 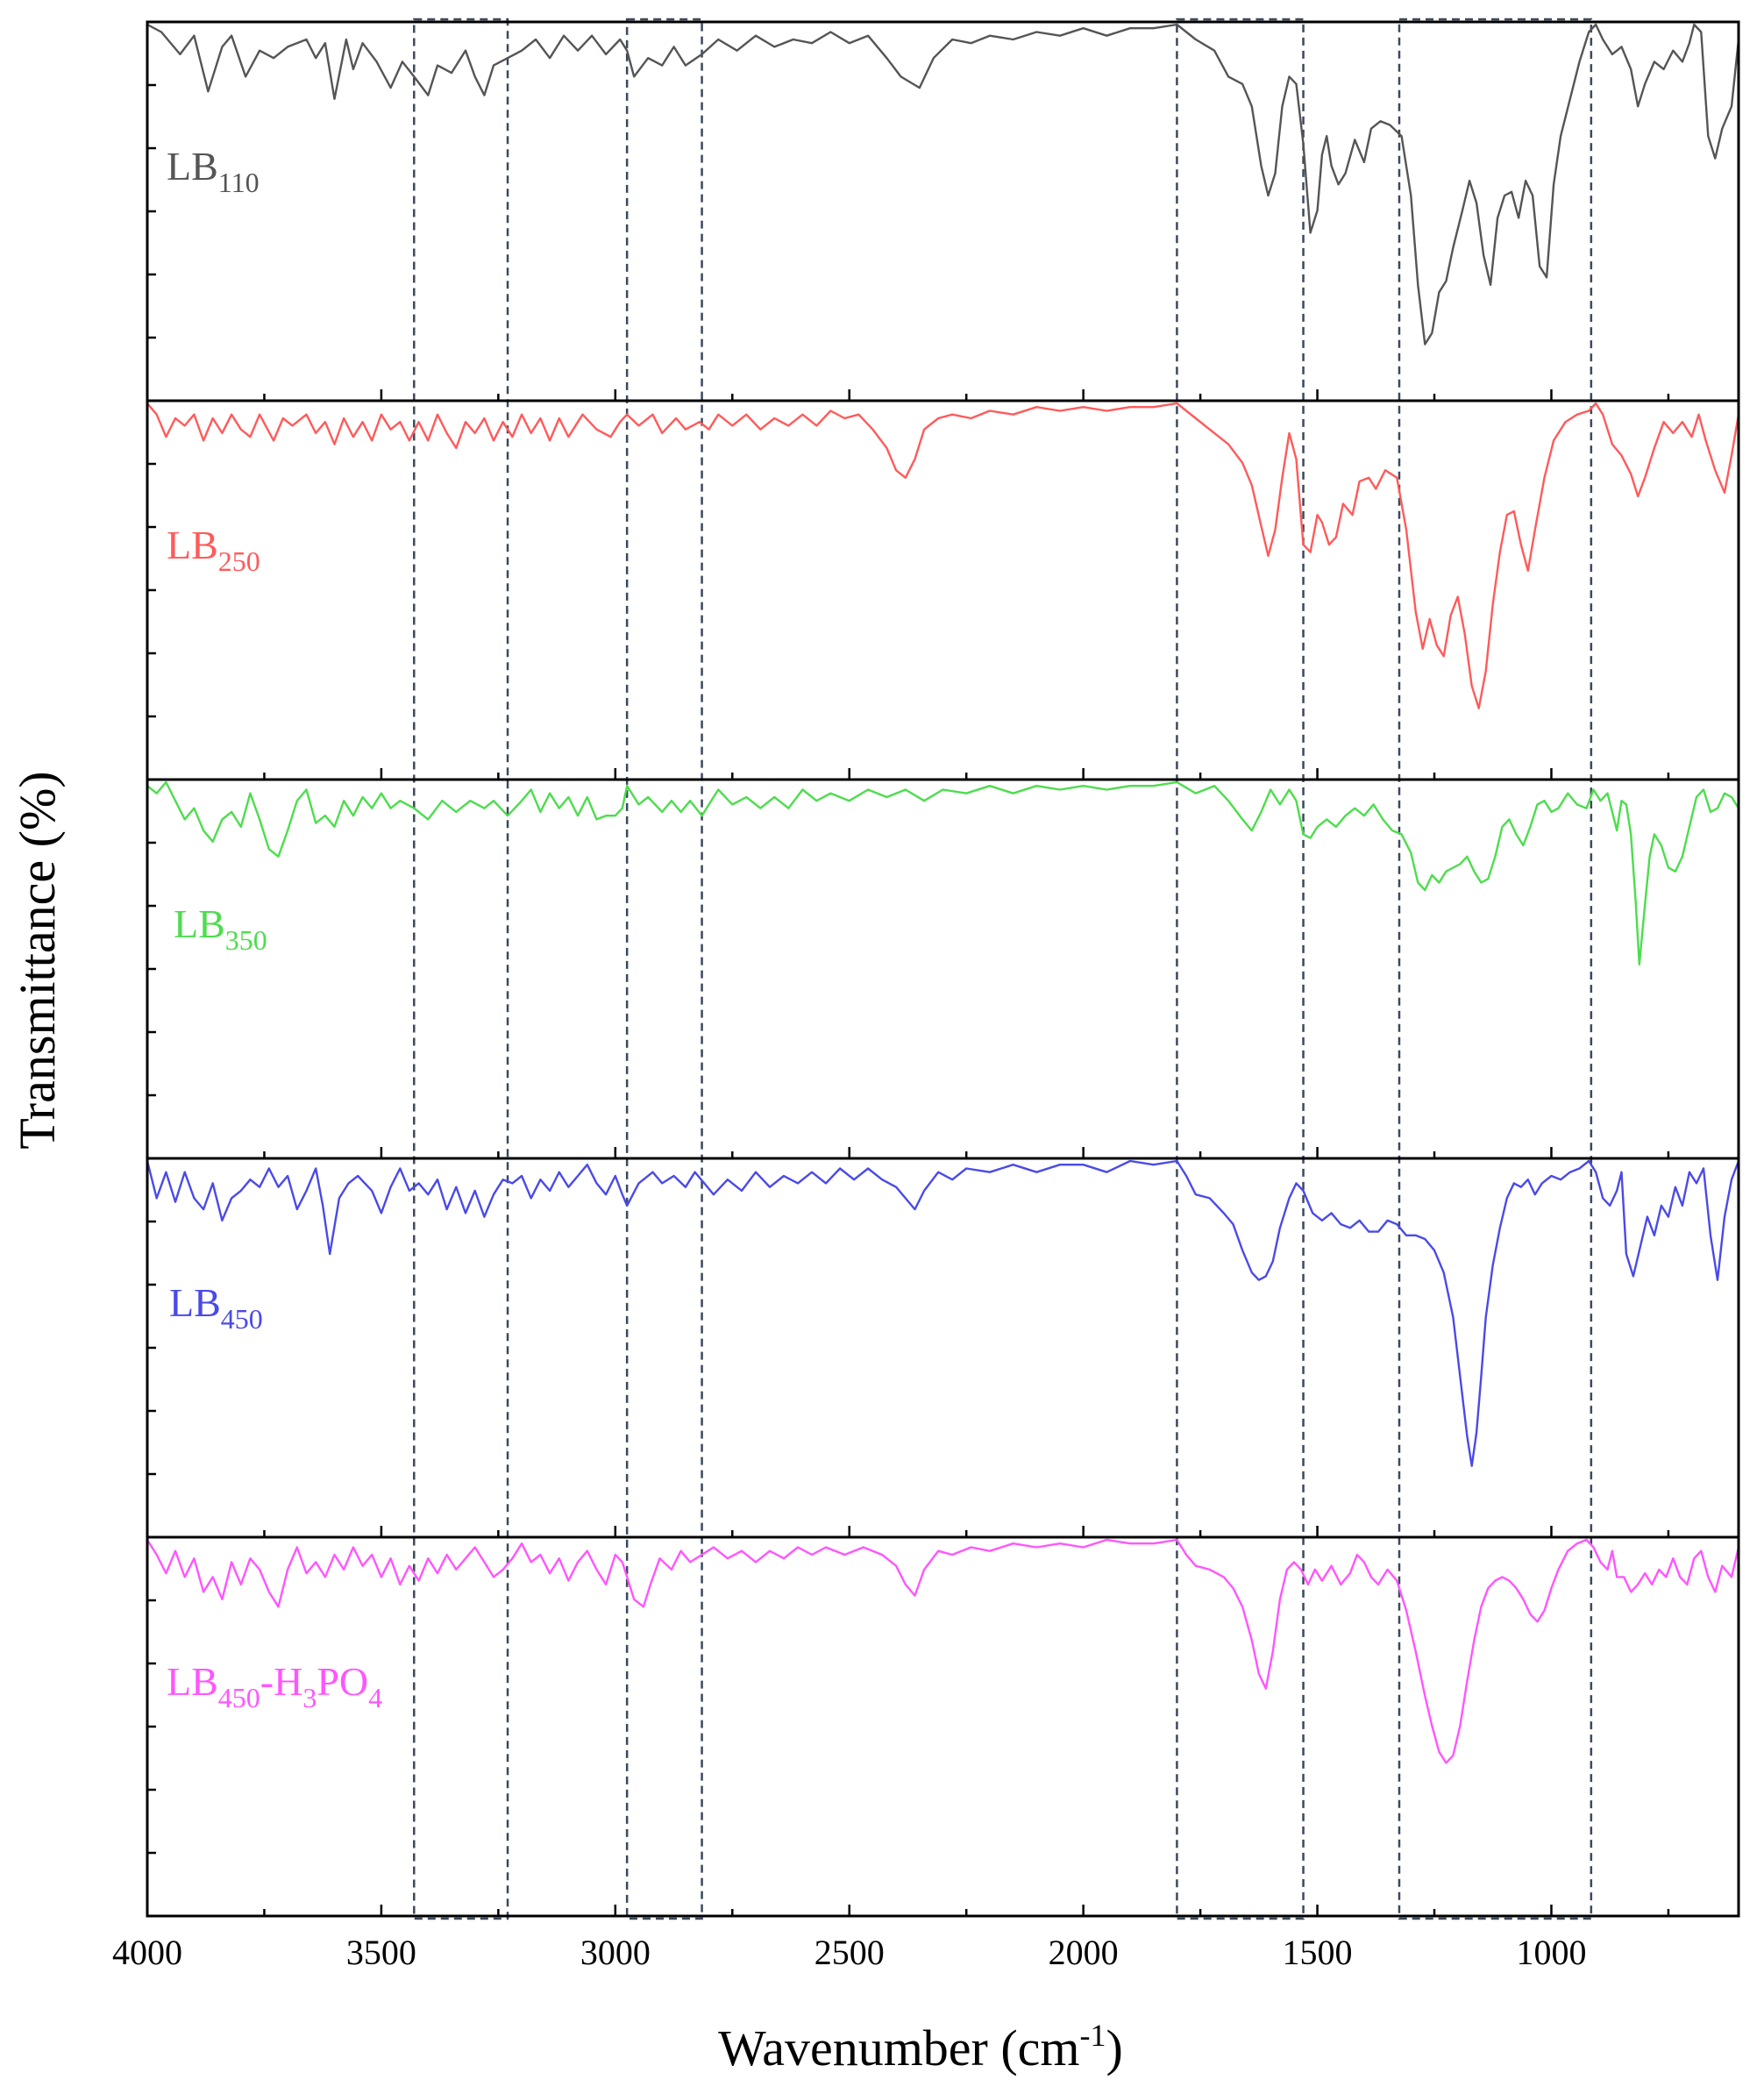 I want to click on series-label-2: LB250, so click(x=213, y=550).